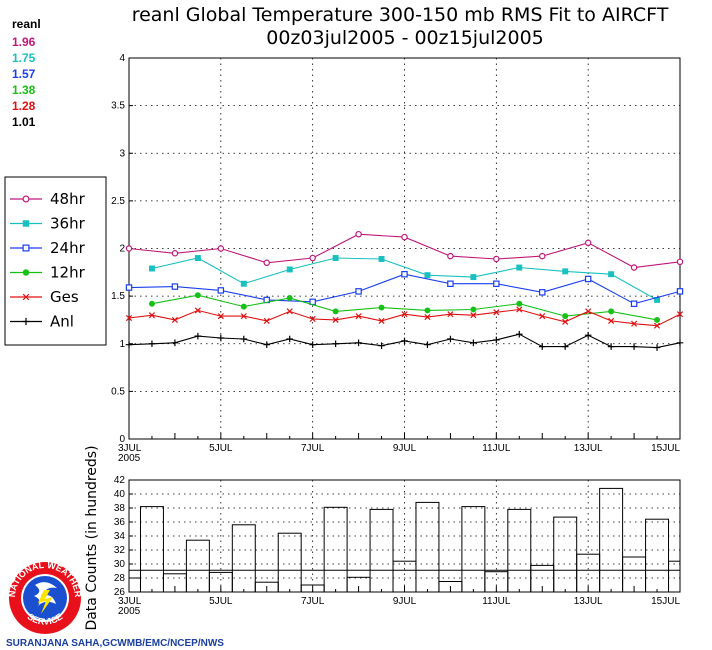 This screenshot has height=650, width=712. What do you see at coordinates (24, 74) in the screenshot?
I see `sidebar-value: 1.57` at bounding box center [24, 74].